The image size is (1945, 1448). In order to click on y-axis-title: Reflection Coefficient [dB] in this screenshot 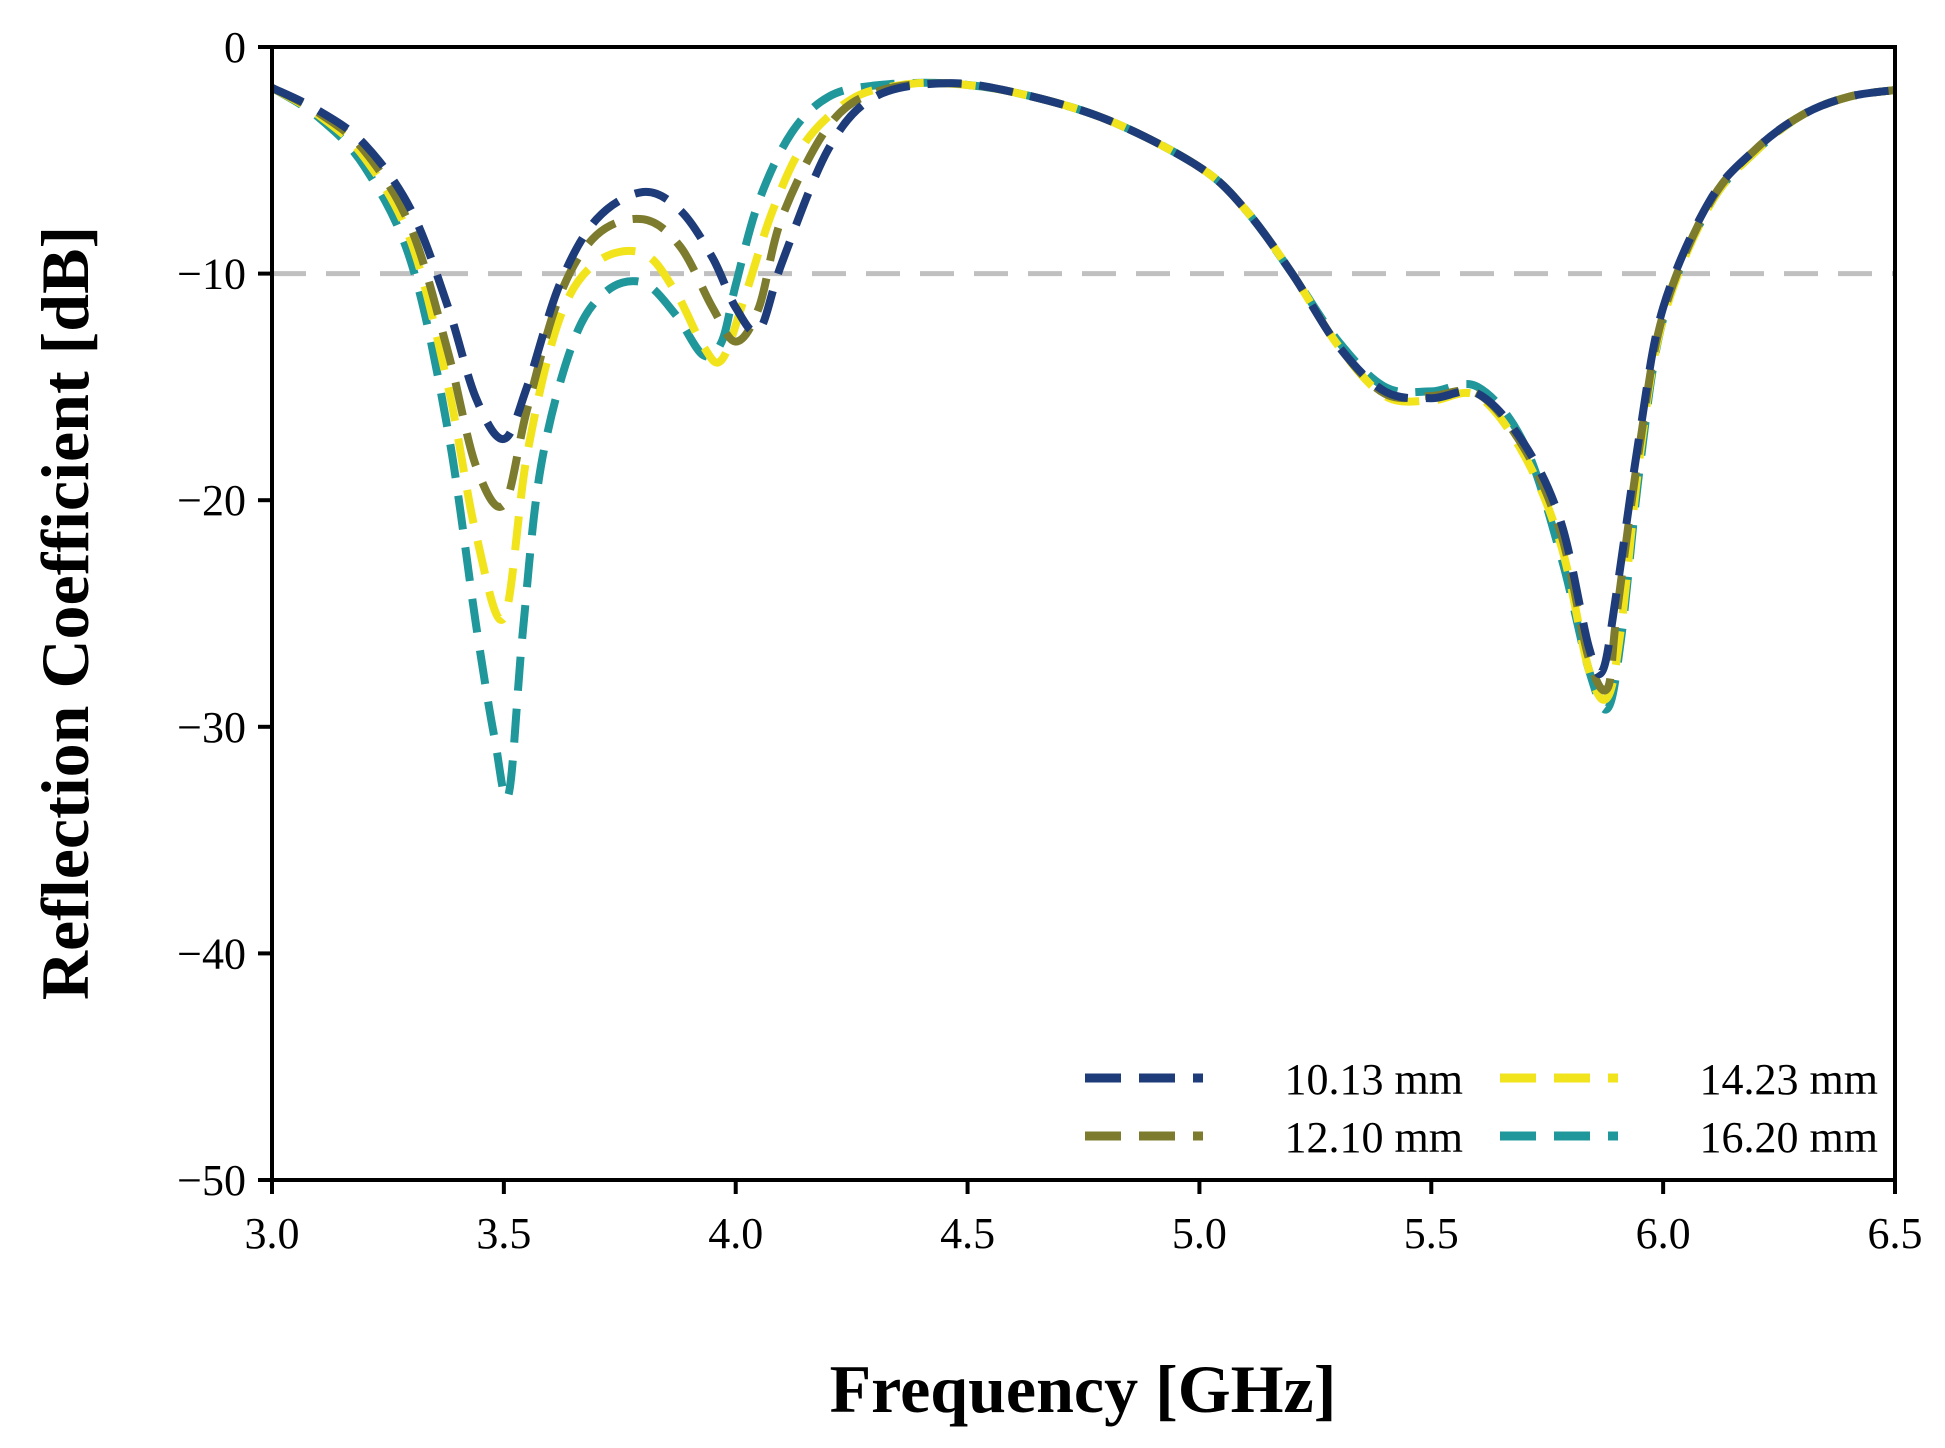, I will do `click(65, 613)`.